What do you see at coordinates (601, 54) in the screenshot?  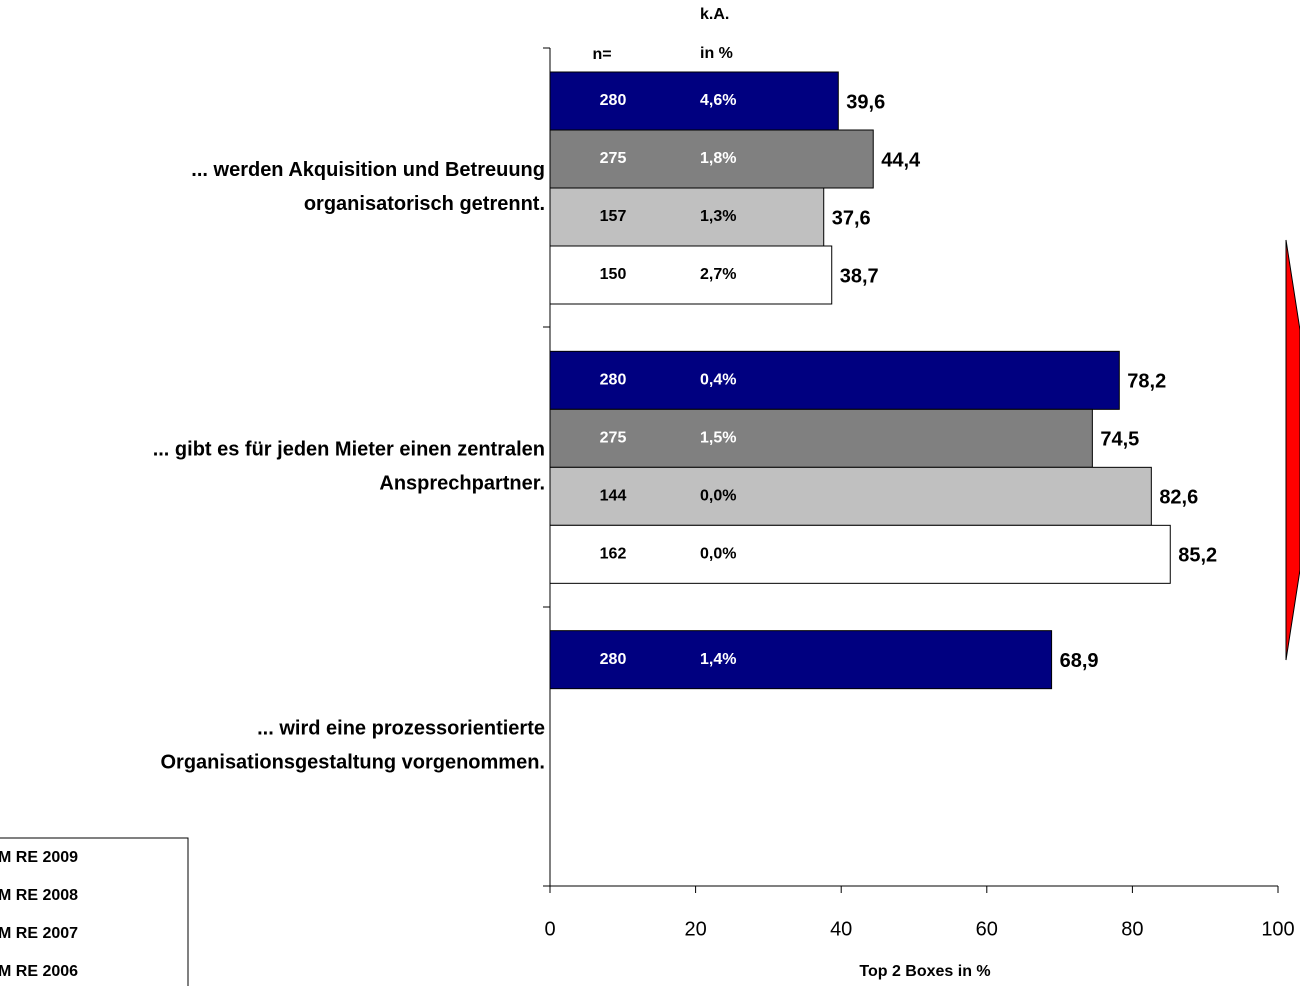 I see `n-header: n=` at bounding box center [601, 54].